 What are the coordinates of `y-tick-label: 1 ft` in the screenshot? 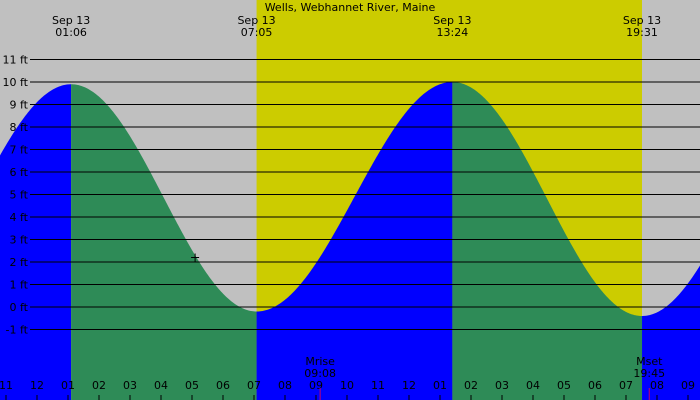 It's located at (19, 285).